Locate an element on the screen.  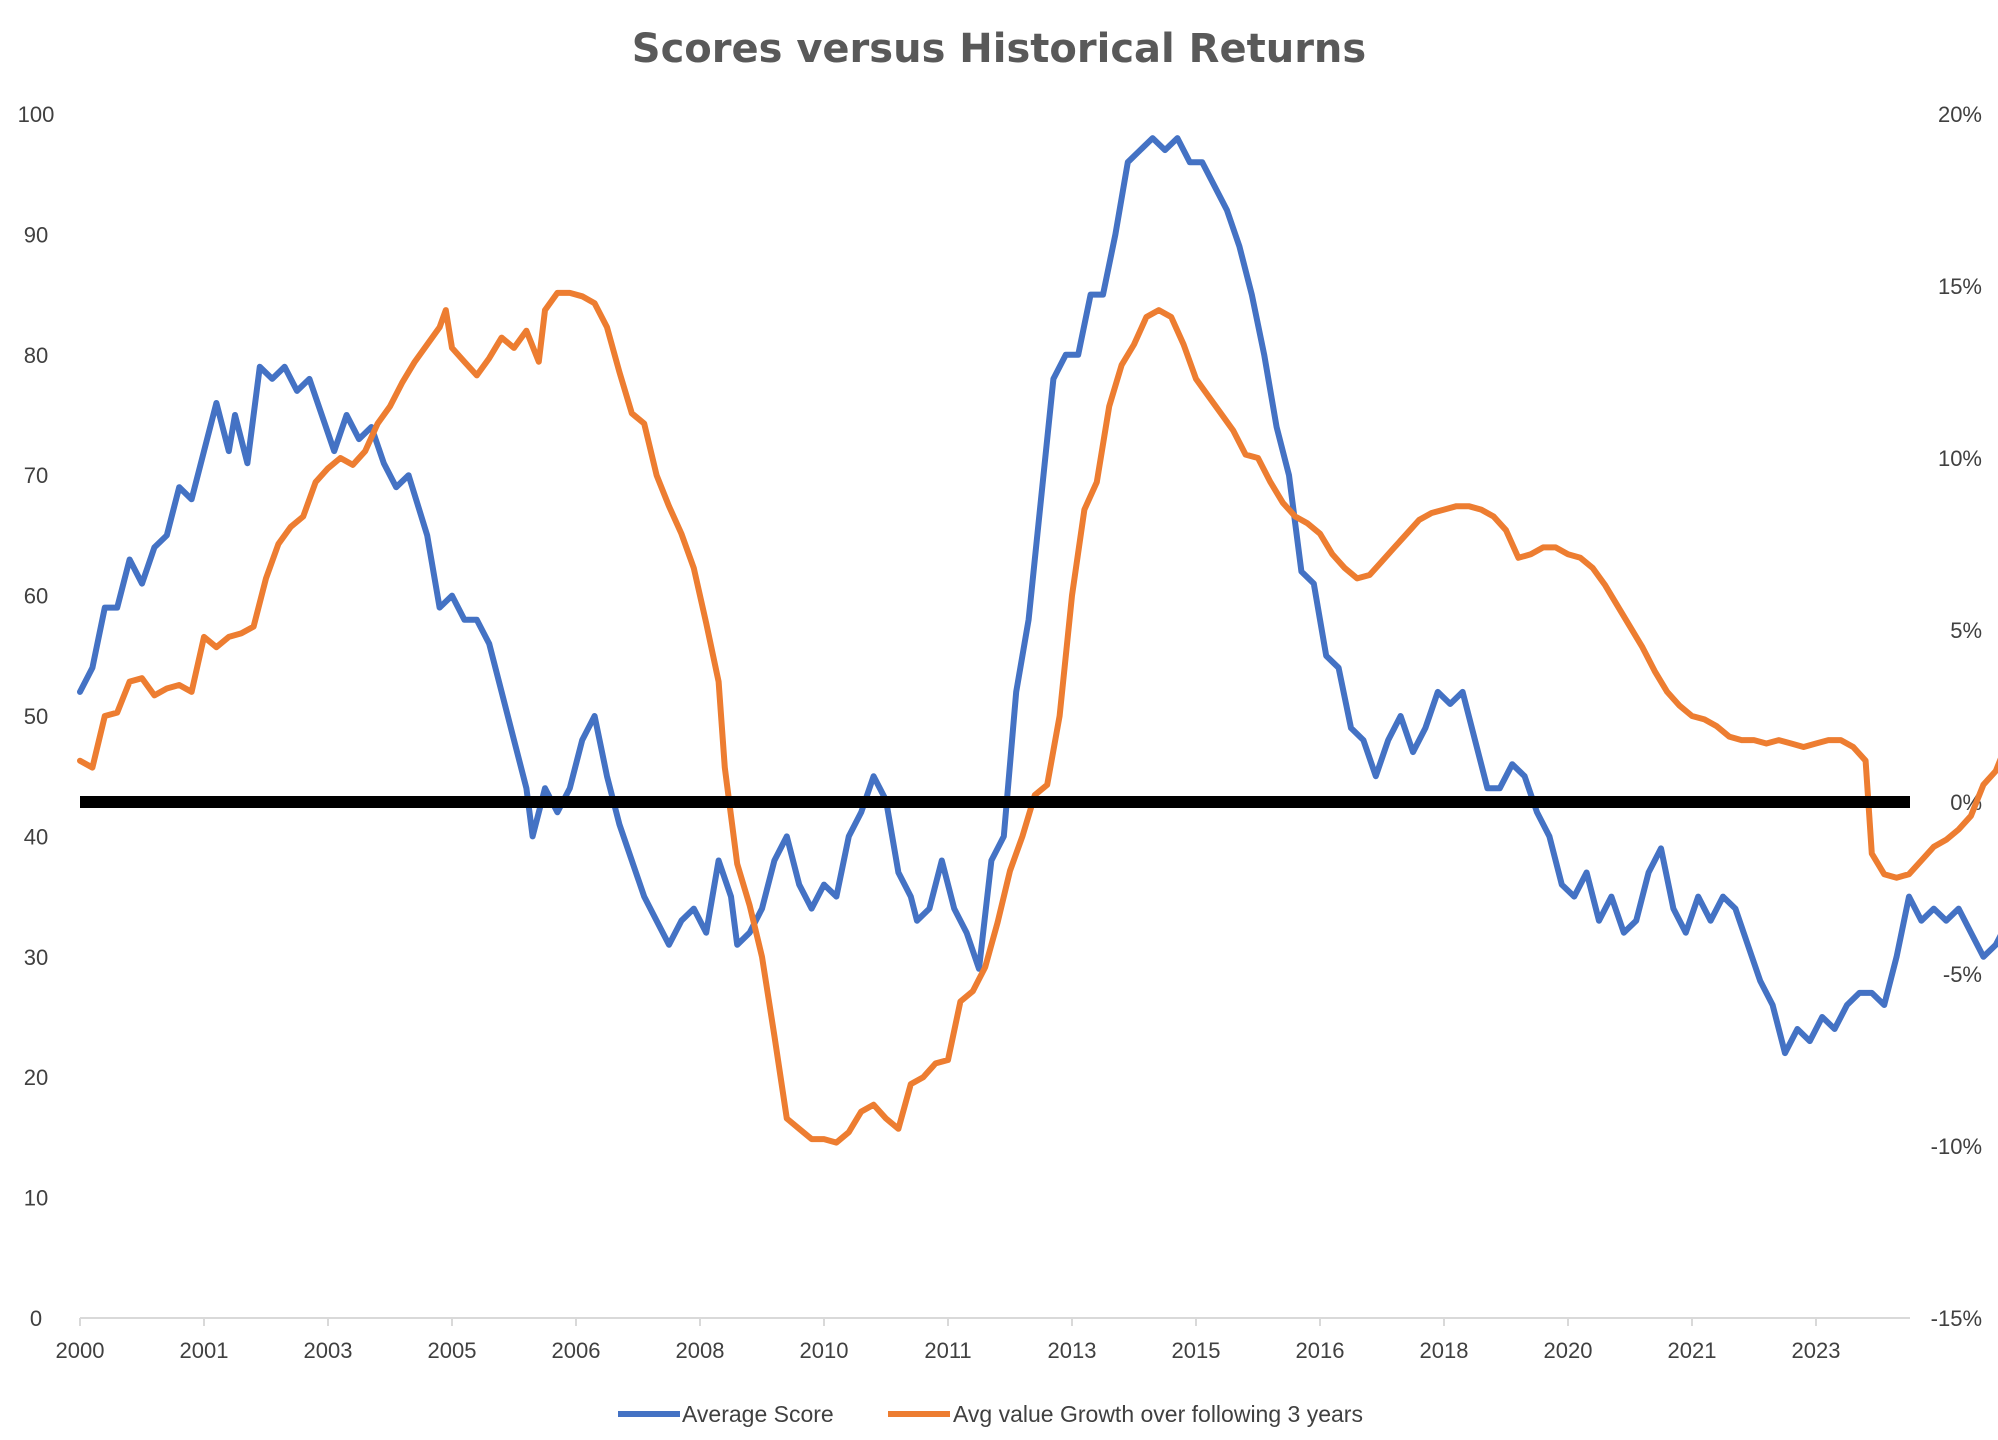
y2-tick-label: -5% is located at coordinates (1962, 974).